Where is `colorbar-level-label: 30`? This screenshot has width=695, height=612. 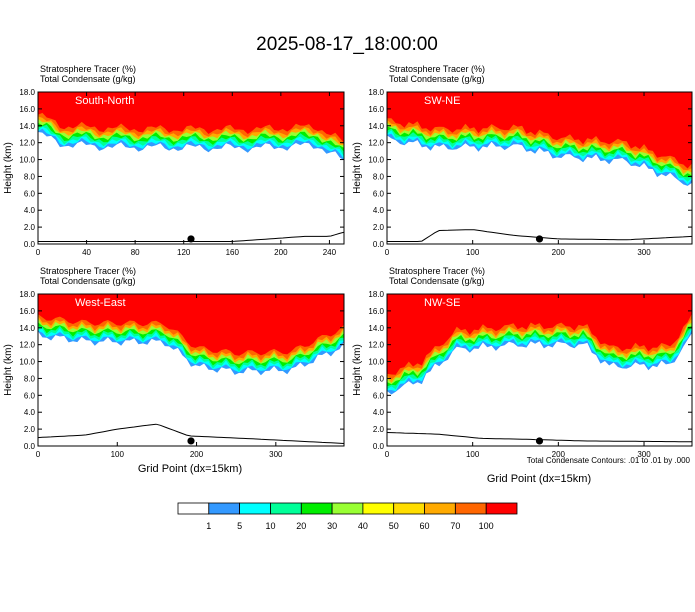
colorbar-level-label: 30 is located at coordinates (332, 526).